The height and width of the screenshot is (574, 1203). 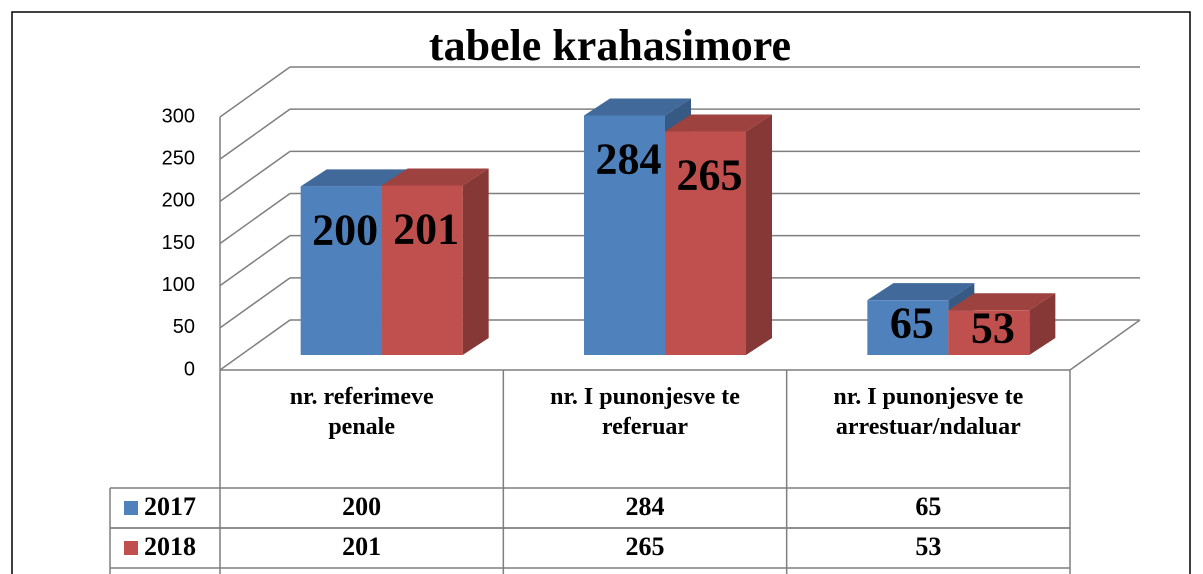 What do you see at coordinates (610, 45) in the screenshot?
I see `chart-title: tabele krahasimore` at bounding box center [610, 45].